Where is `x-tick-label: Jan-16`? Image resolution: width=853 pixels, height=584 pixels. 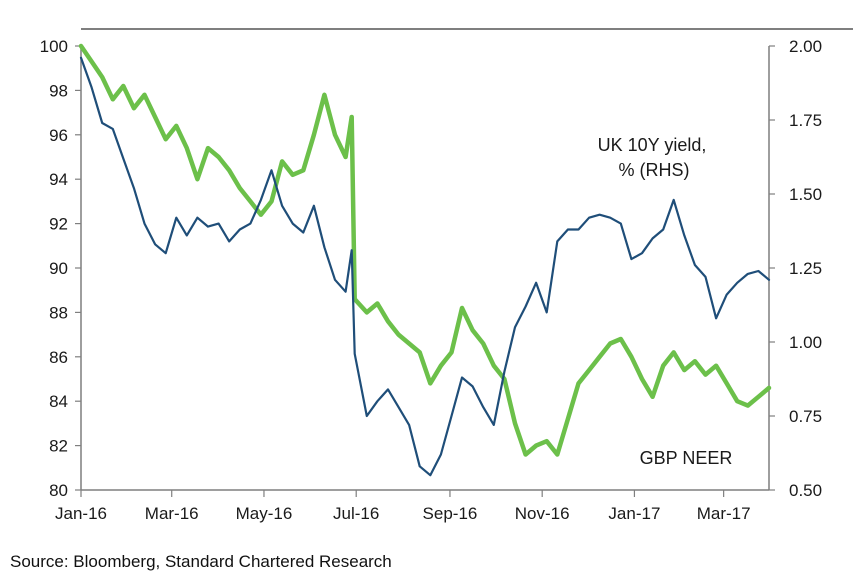 x-tick-label: Jan-16 is located at coordinates (81, 513).